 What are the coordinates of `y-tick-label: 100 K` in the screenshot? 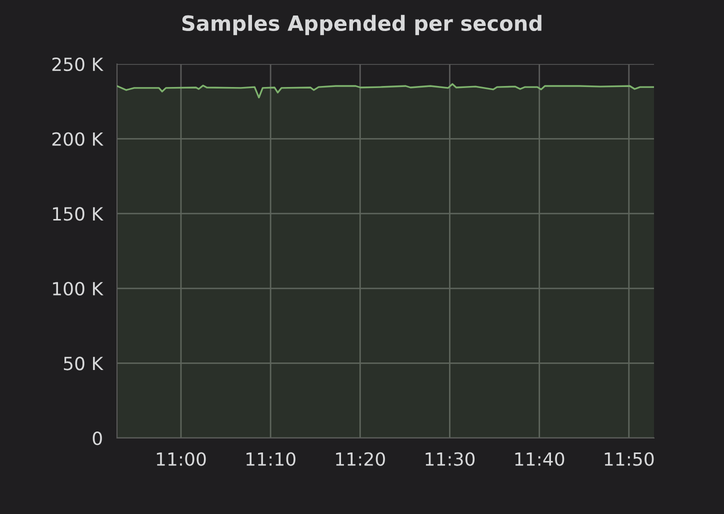 It's located at (78, 289).